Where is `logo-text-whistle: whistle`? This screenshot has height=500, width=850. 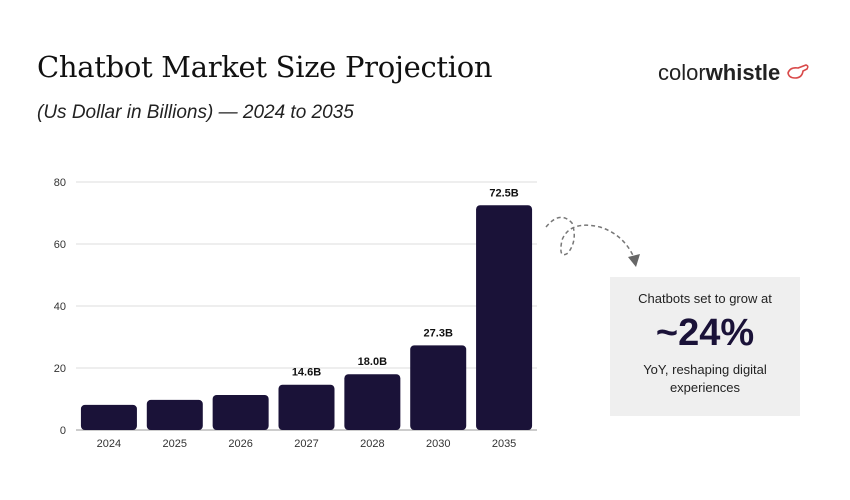 logo-text-whistle: whistle is located at coordinates (743, 72).